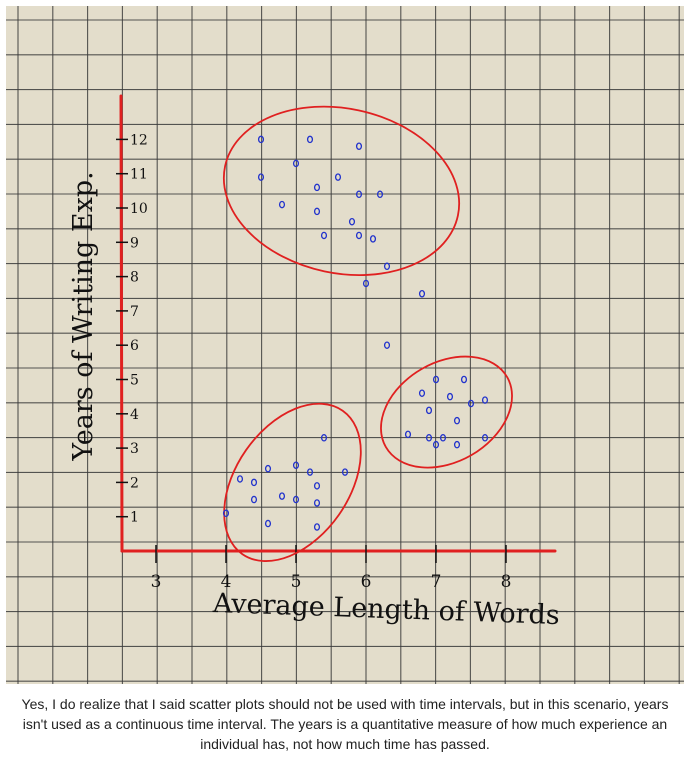  I want to click on y-tick-label: 7, so click(134, 312).